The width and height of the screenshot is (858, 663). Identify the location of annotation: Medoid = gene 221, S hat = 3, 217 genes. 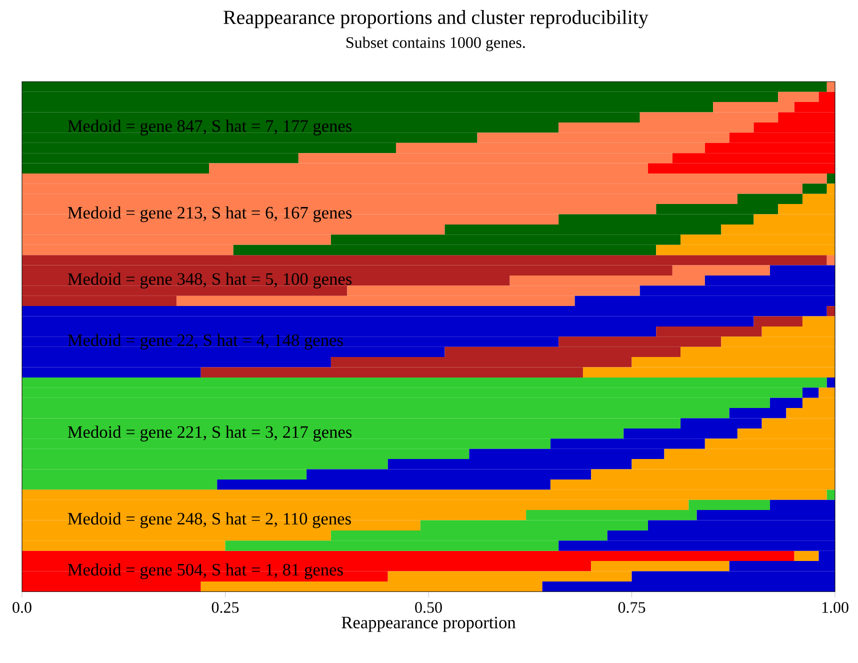
(210, 434).